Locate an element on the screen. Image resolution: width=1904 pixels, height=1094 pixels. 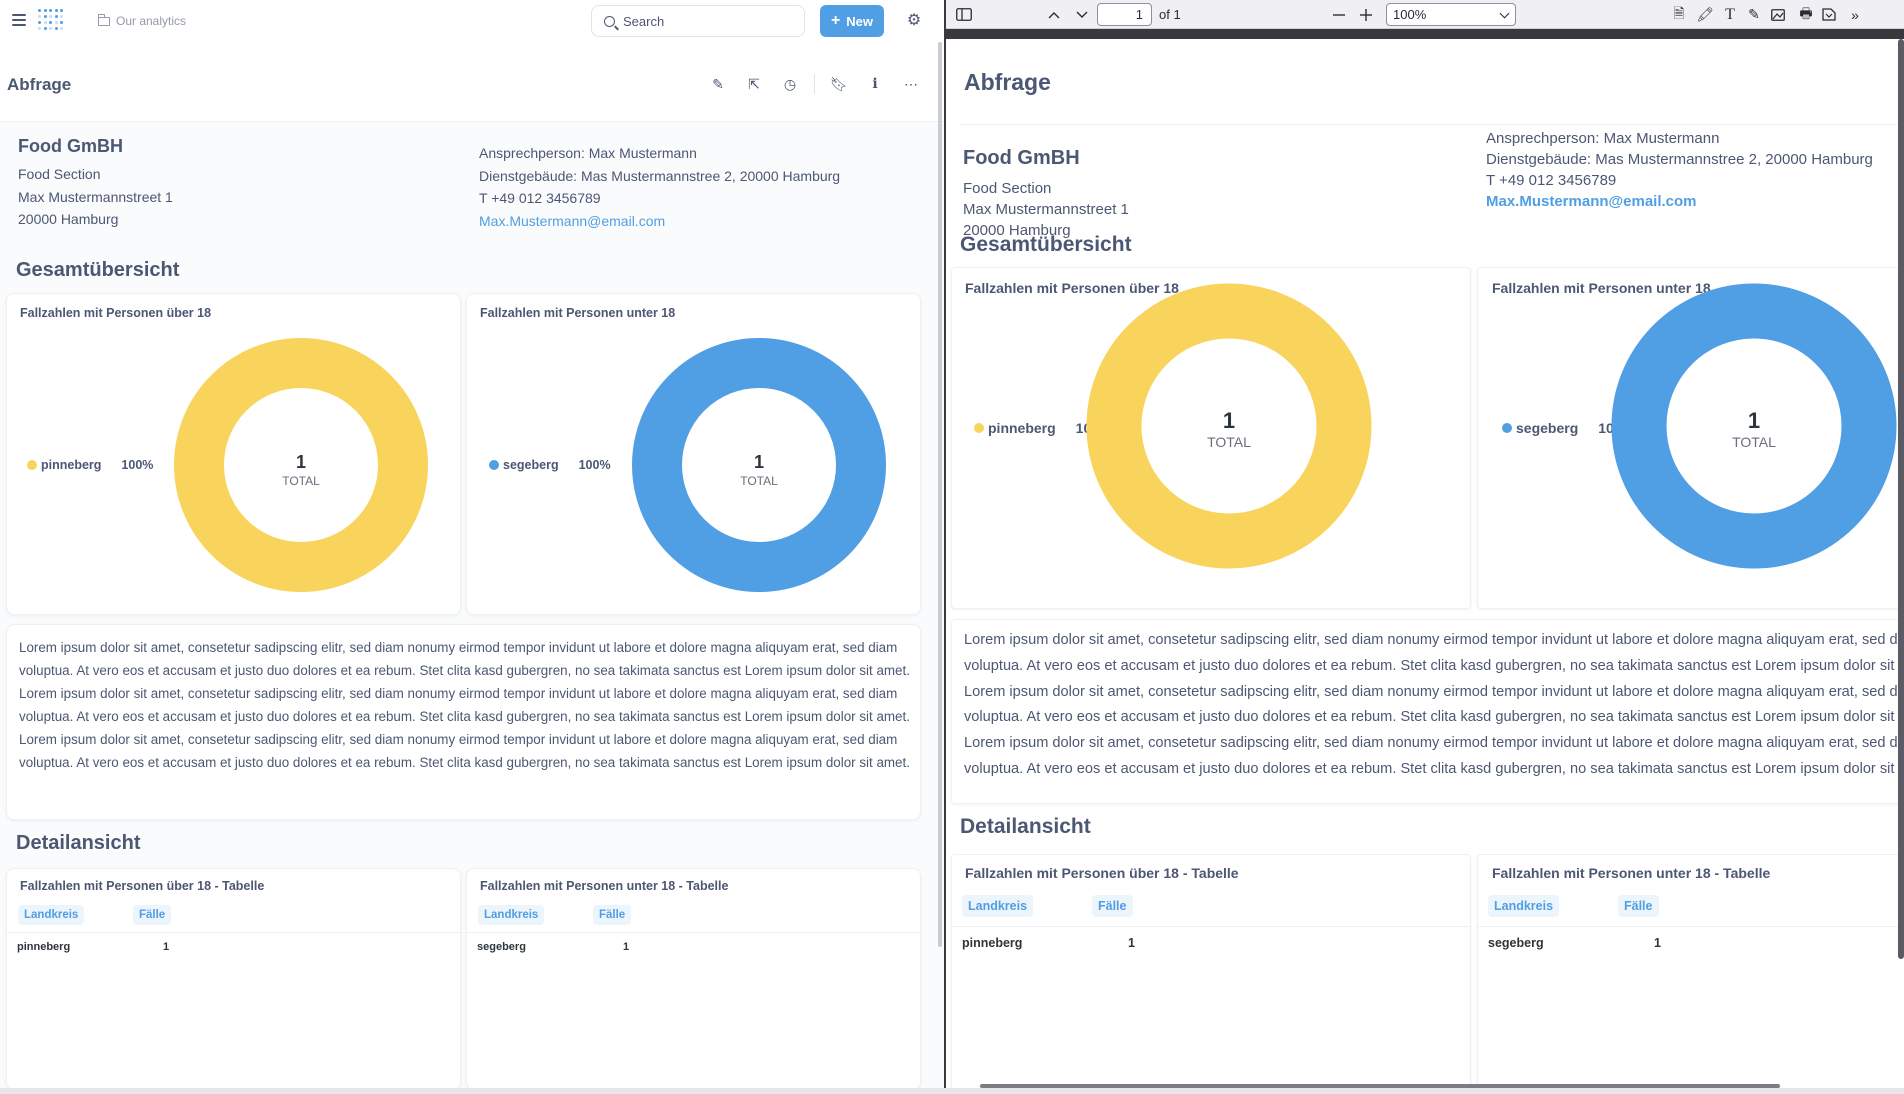
donut-total-label: TOTAL is located at coordinates (301, 481).